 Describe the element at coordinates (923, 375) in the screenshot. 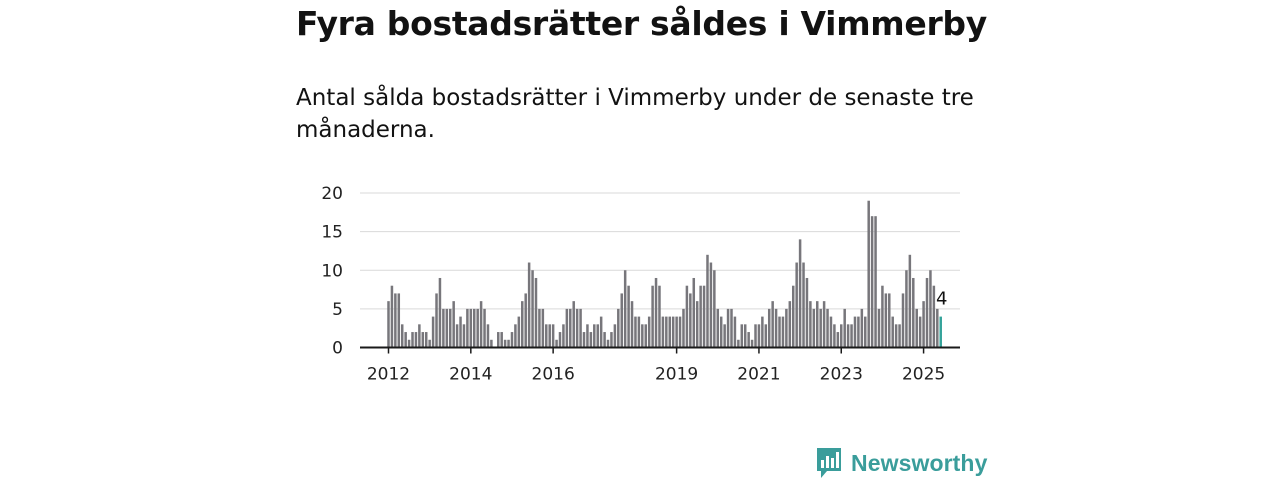

I see `x-tick-label: 2025` at that location.